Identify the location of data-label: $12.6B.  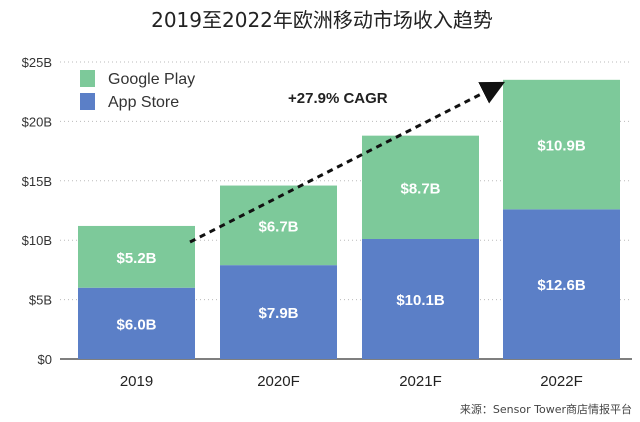
(561, 285).